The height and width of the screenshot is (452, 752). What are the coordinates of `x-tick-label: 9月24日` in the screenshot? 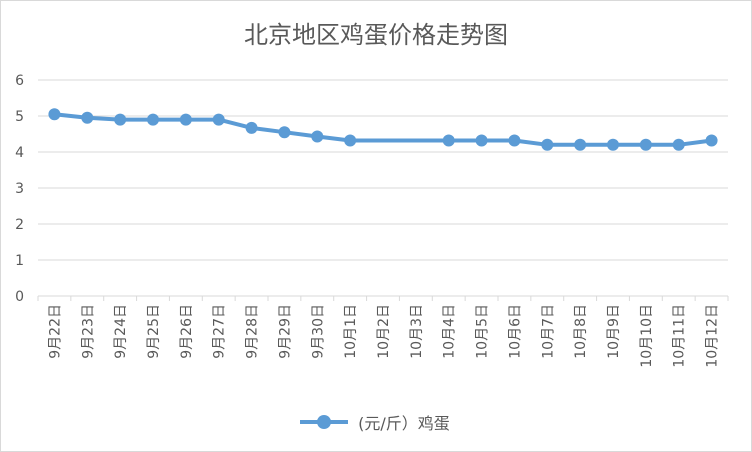 It's located at (121, 331).